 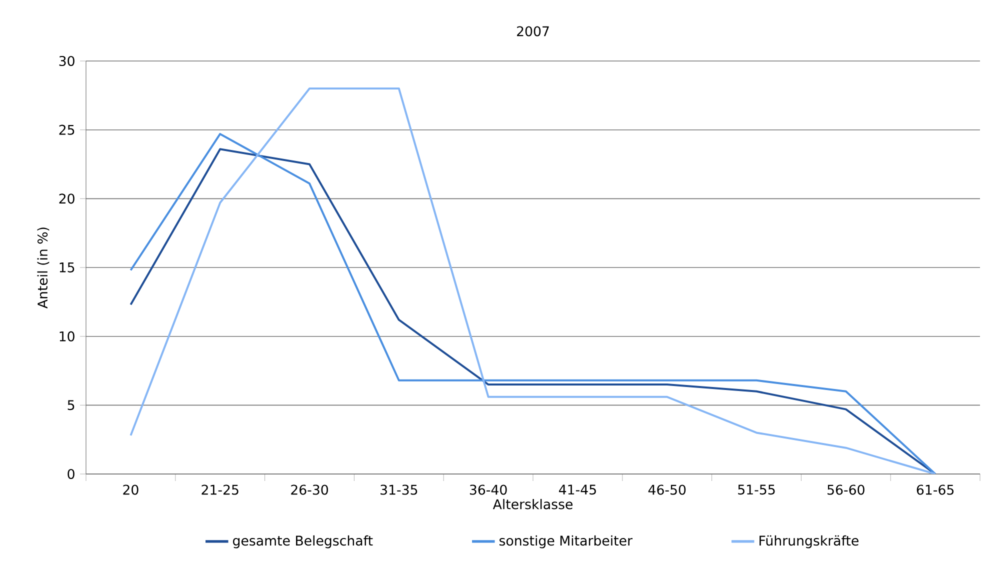 I want to click on x-tick-label: 41-45, so click(x=577, y=489).